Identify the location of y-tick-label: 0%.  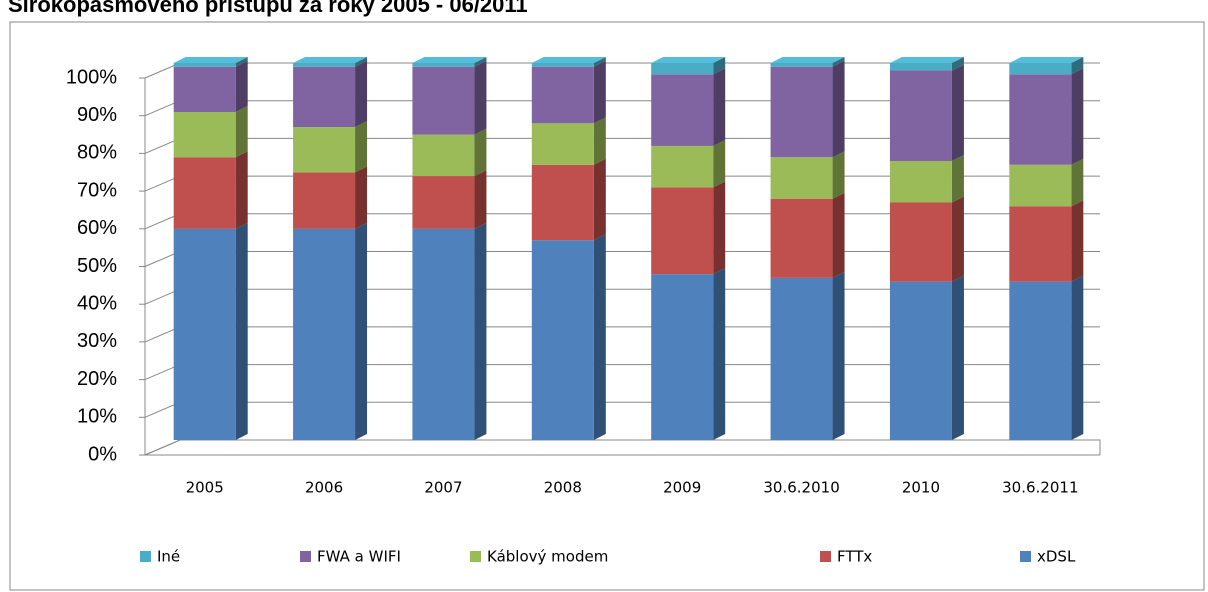
(102, 454).